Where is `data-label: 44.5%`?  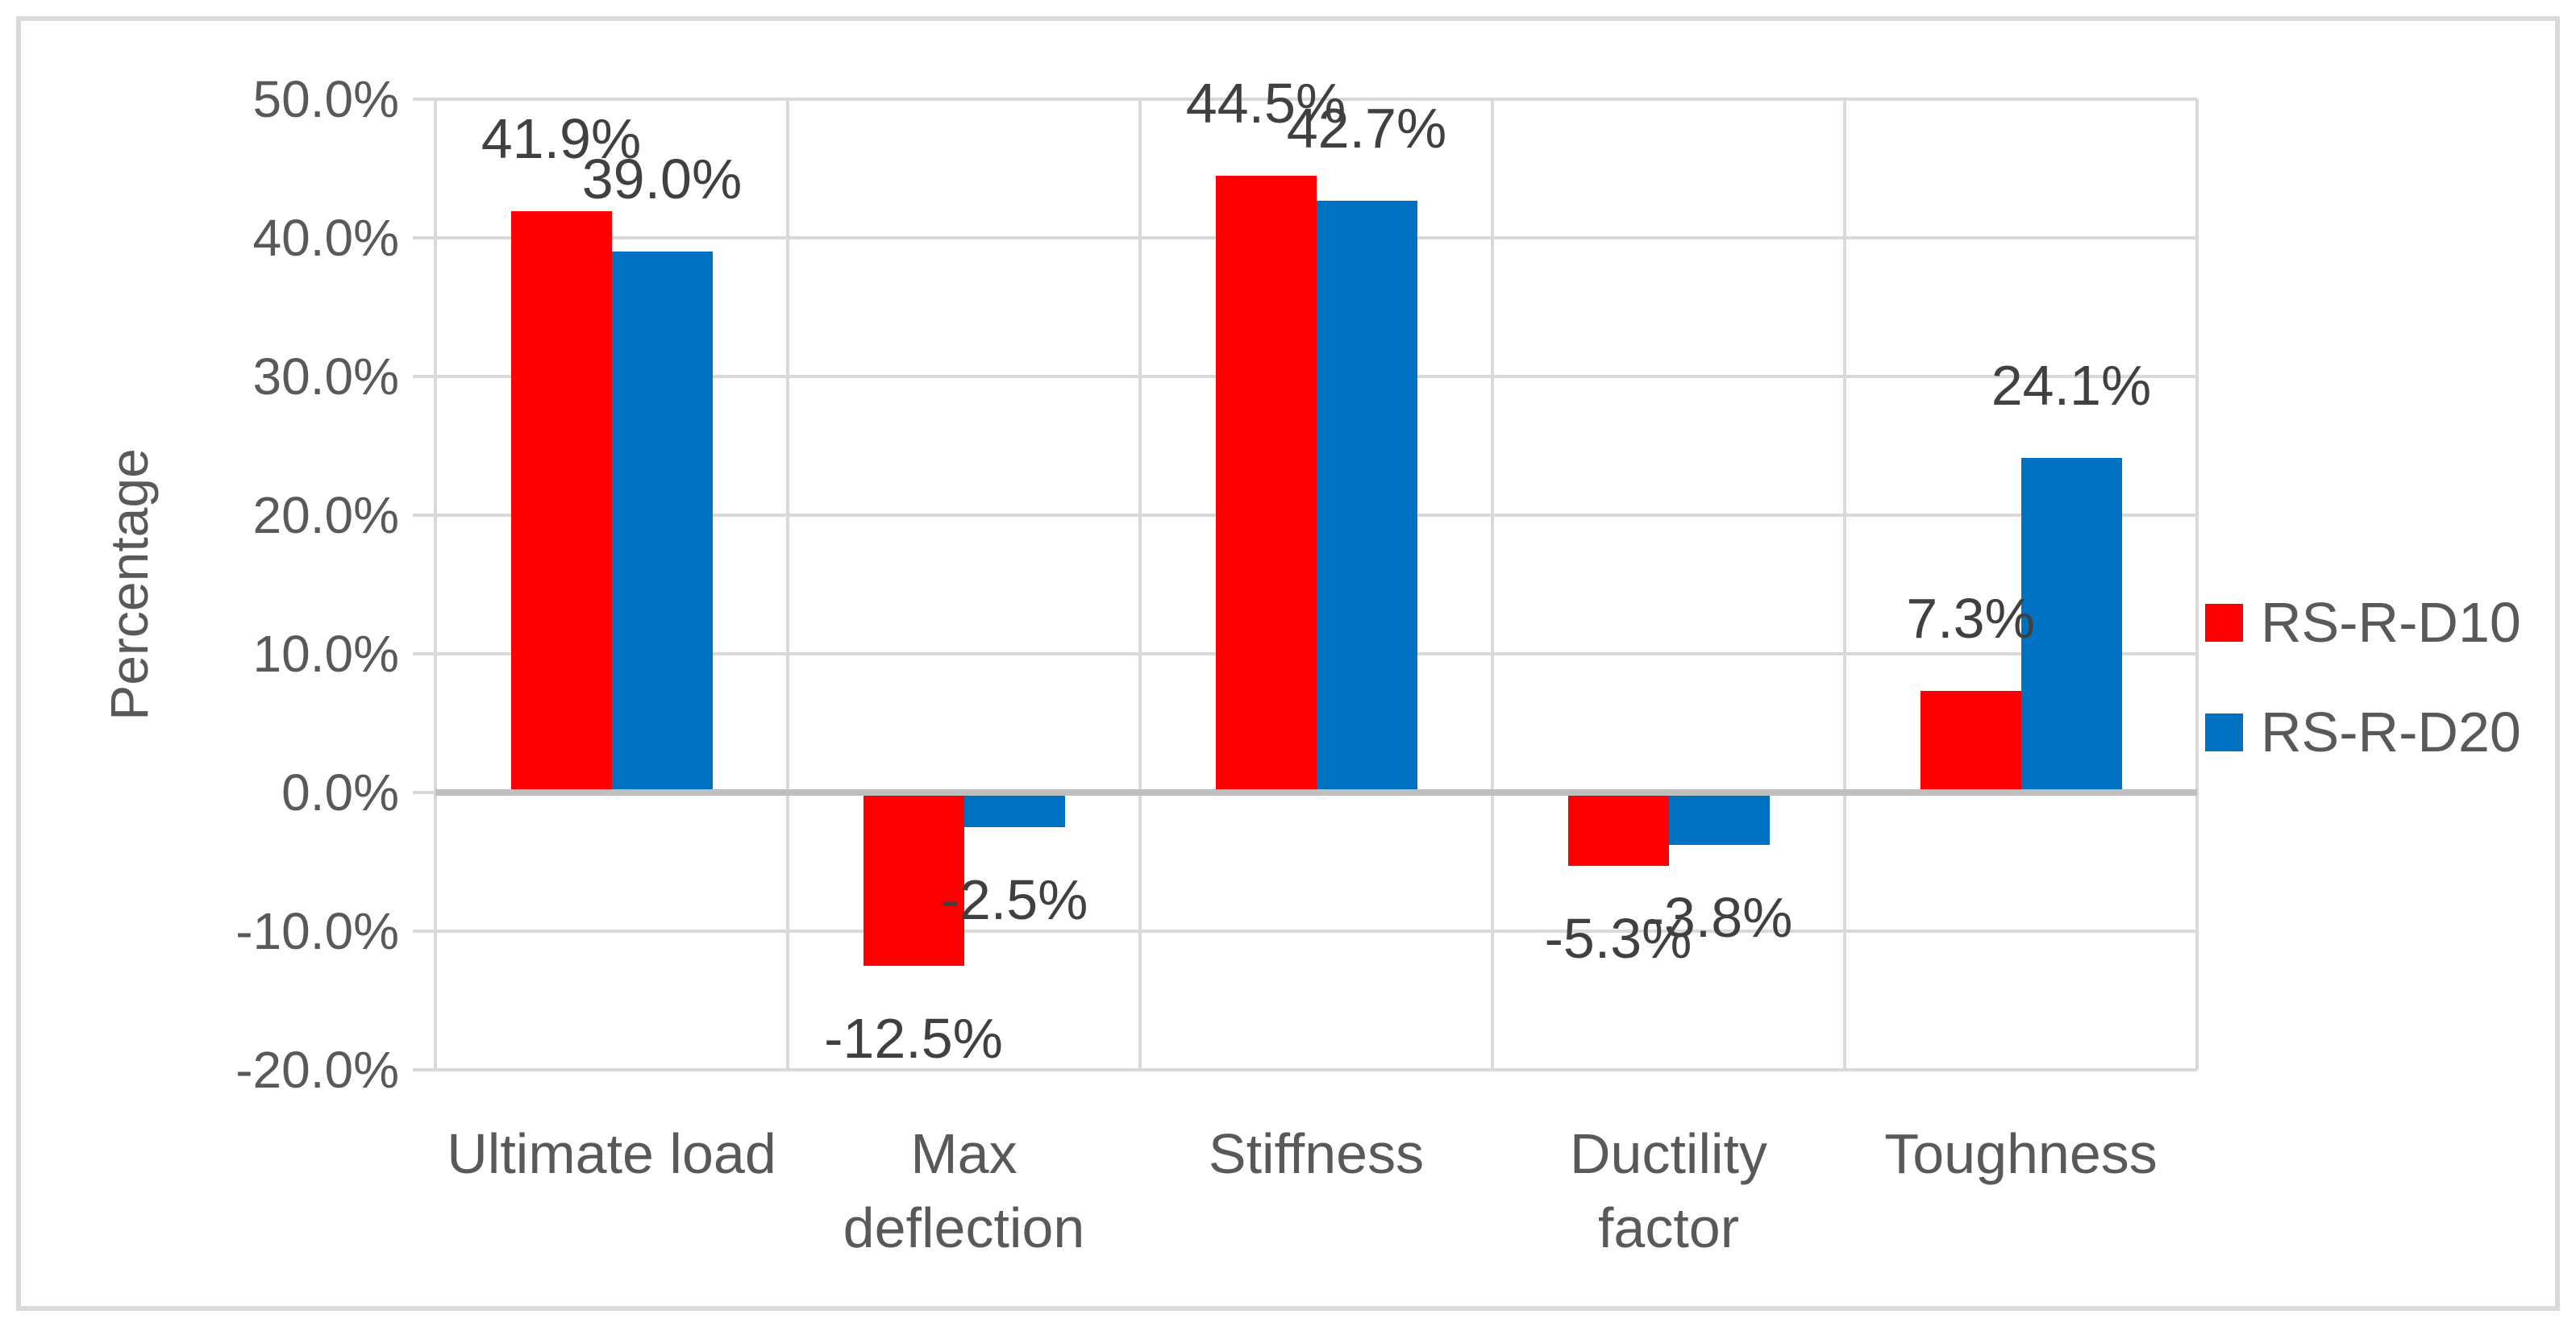
data-label: 44.5% is located at coordinates (1265, 103).